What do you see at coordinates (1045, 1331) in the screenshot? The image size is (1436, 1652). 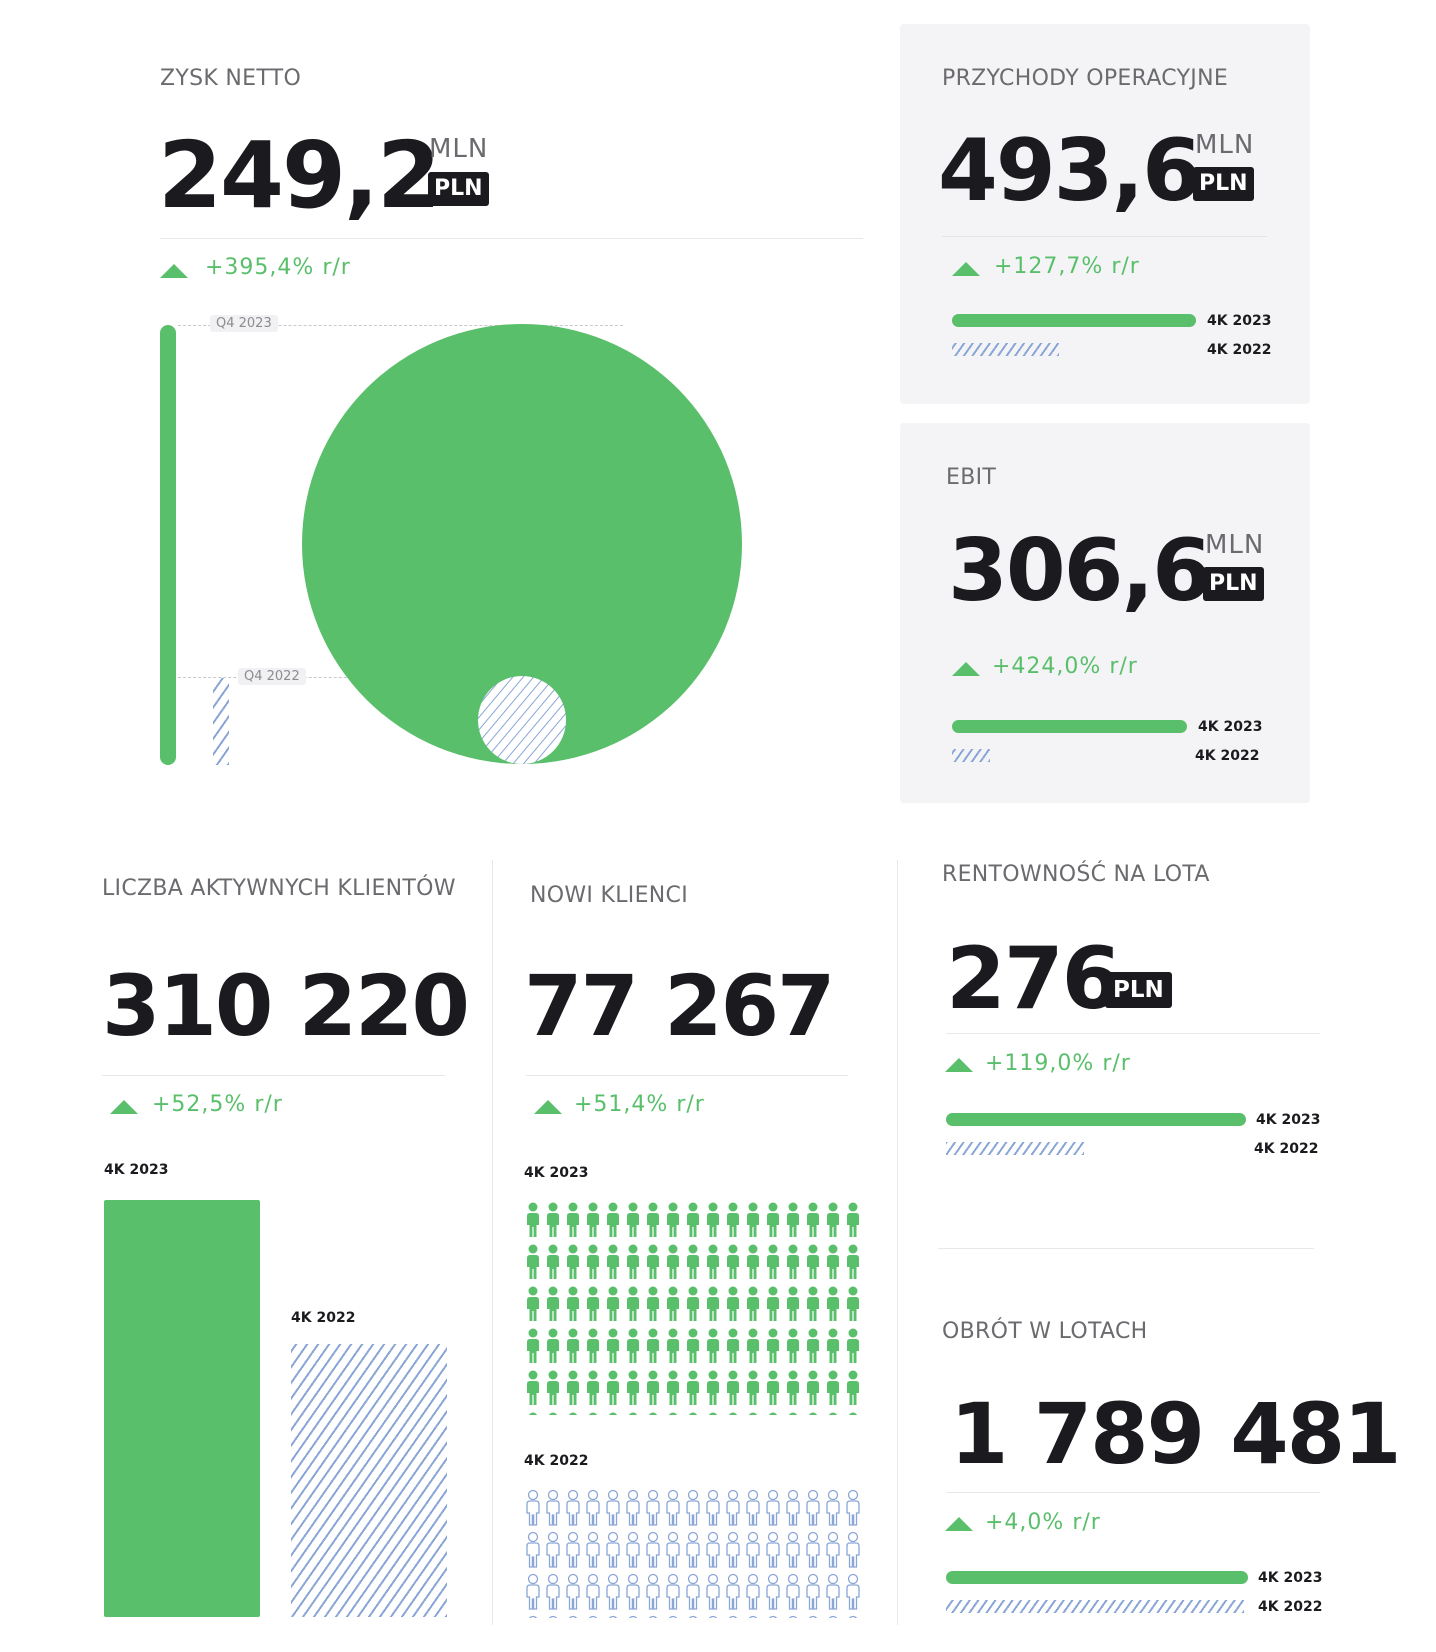 I see `lot-turnover-label: OBRÓT W LOTACH` at bounding box center [1045, 1331].